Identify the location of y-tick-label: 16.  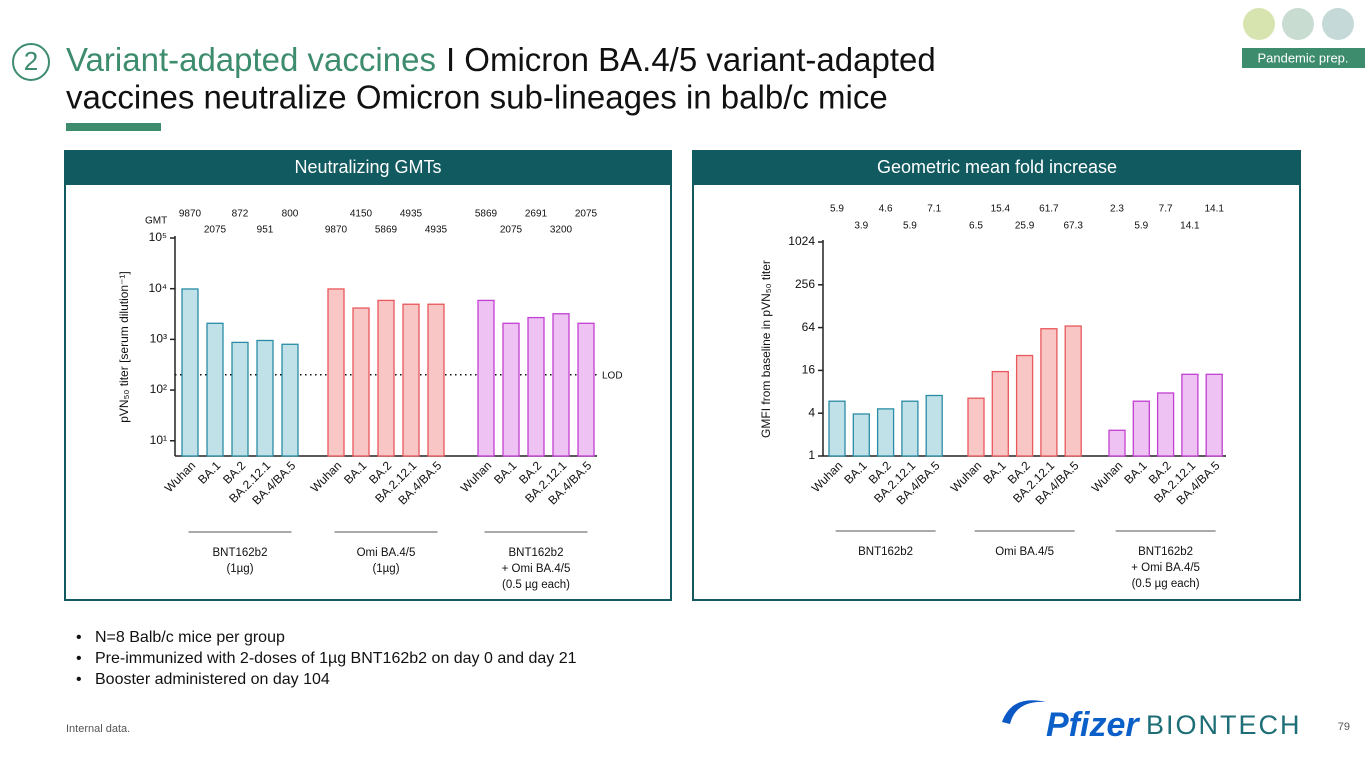
(809, 370).